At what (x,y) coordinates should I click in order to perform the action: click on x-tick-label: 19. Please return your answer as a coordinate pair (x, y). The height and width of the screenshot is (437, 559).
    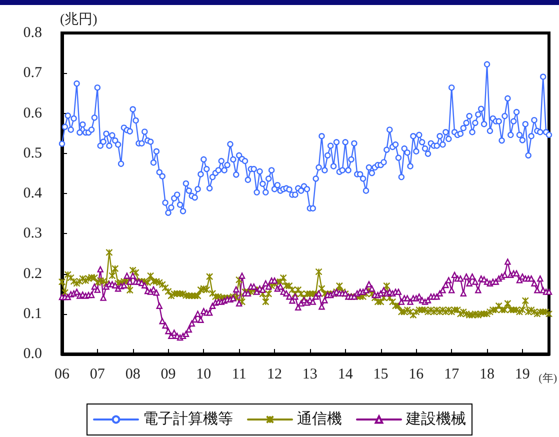
    Looking at the image, I should click on (522, 374).